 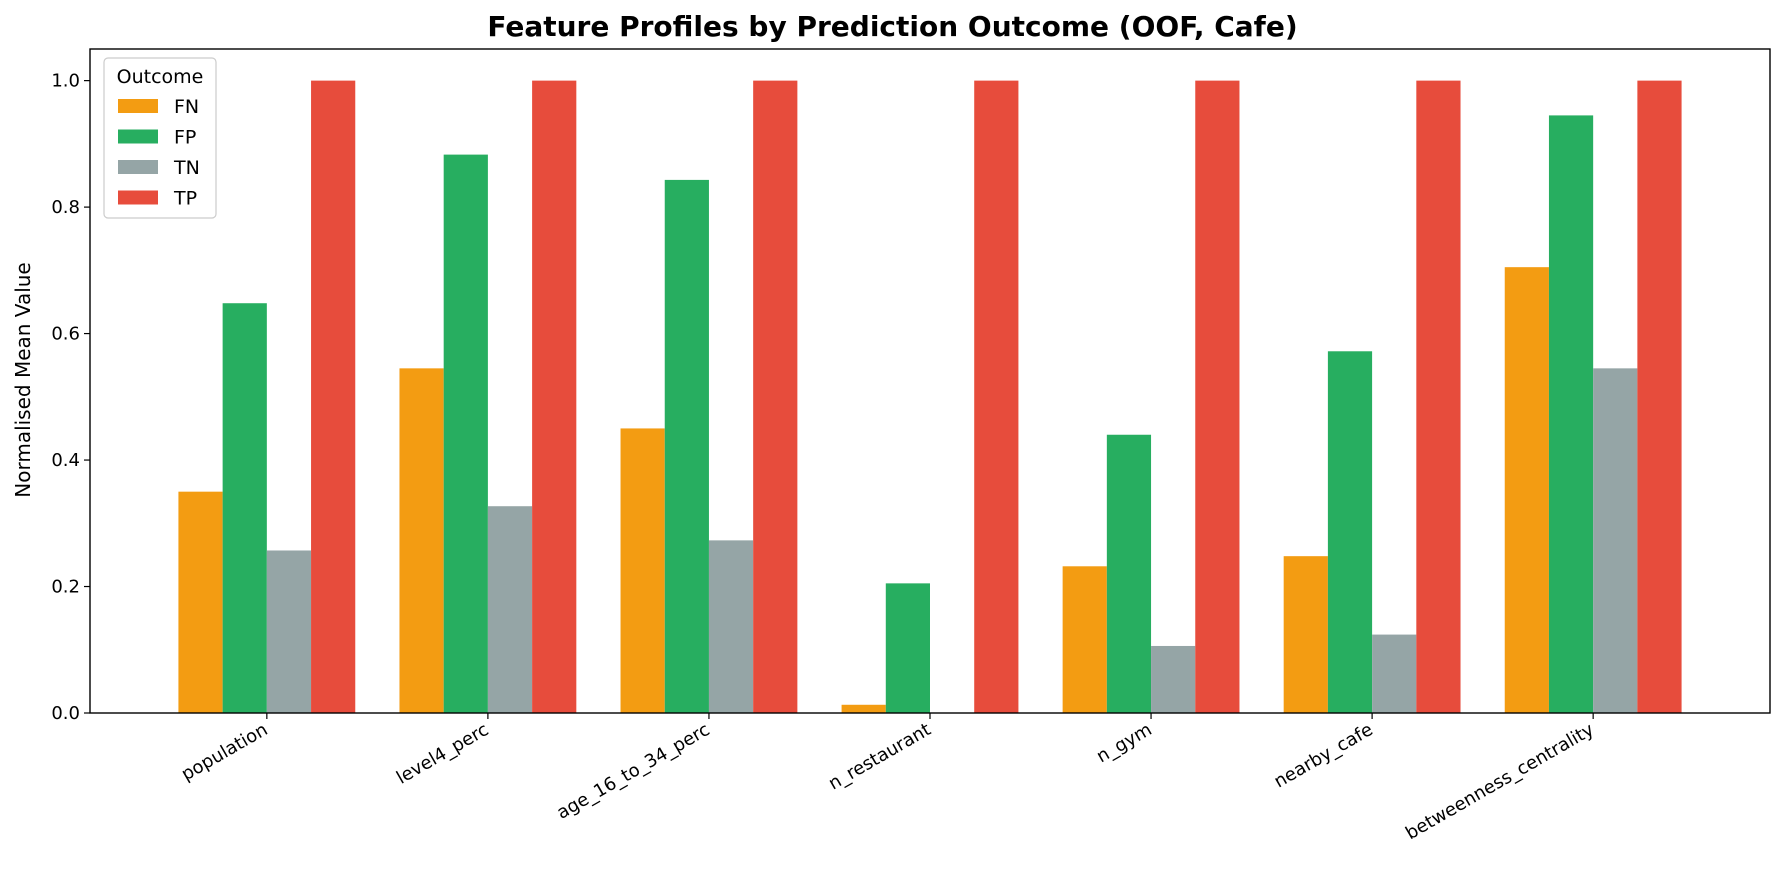 I want to click on y-axis-label: Normalised Mean Value, so click(x=23, y=379).